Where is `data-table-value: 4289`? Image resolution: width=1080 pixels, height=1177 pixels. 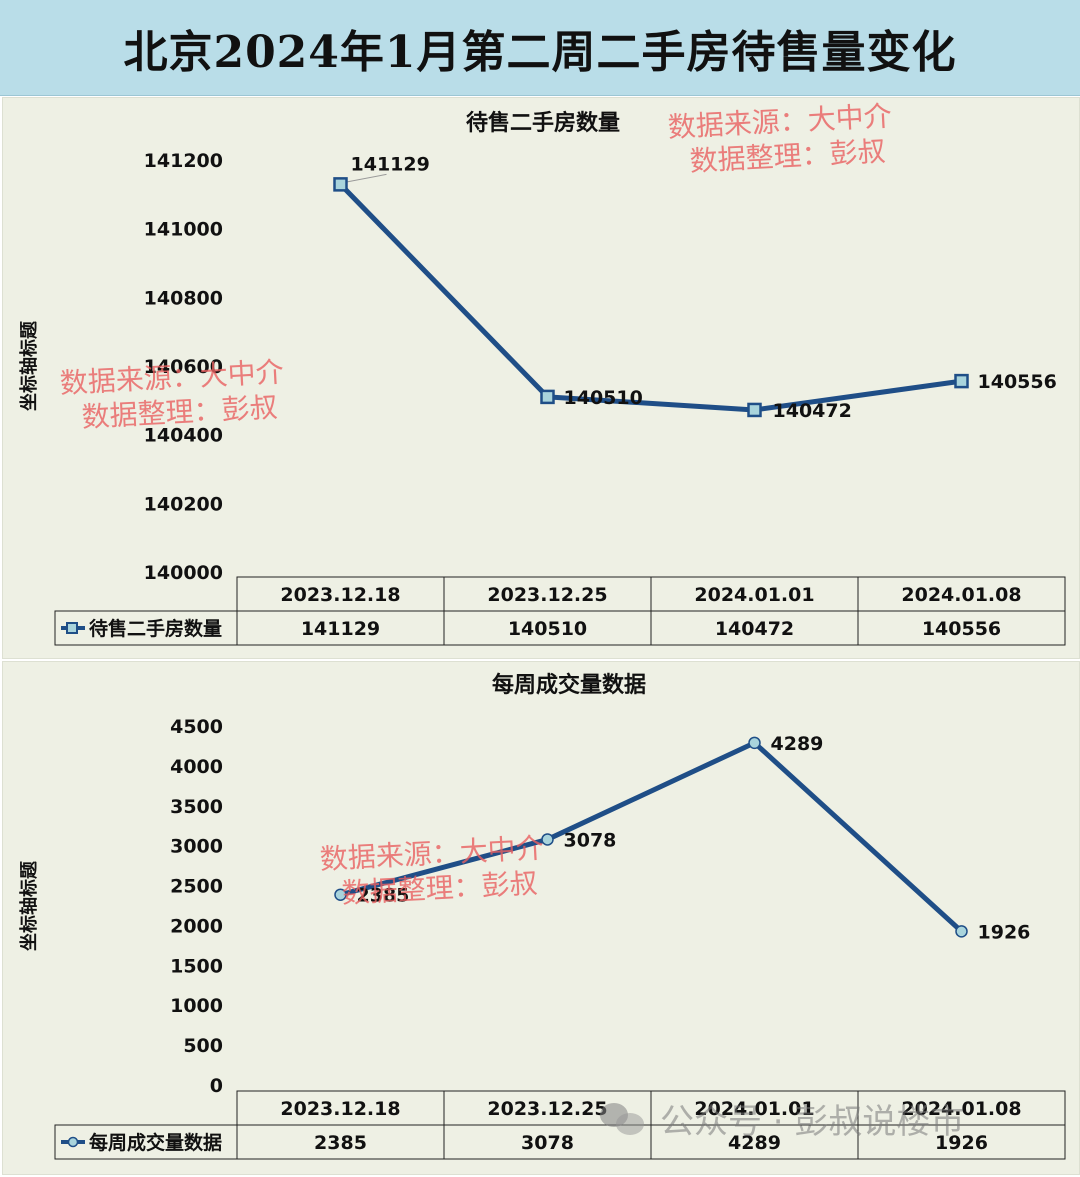 data-table-value: 4289 is located at coordinates (754, 1143).